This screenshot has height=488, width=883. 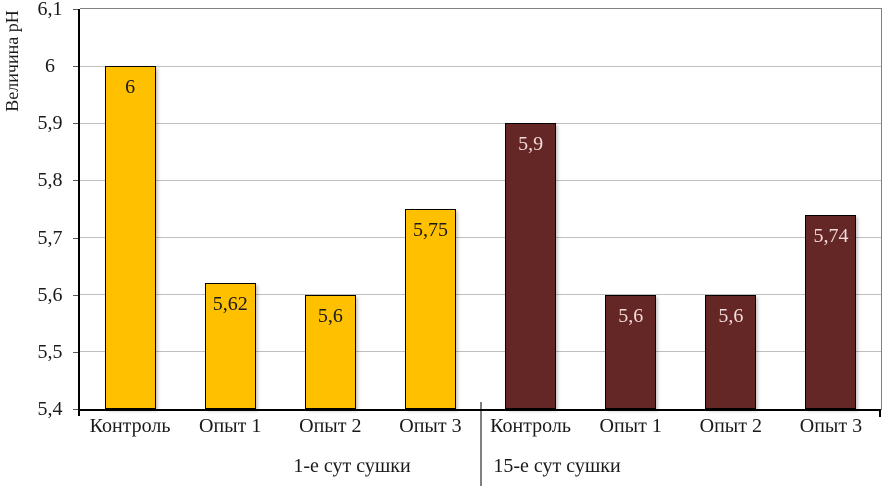 I want to click on bar-value-label: 5,62, so click(x=230, y=304).